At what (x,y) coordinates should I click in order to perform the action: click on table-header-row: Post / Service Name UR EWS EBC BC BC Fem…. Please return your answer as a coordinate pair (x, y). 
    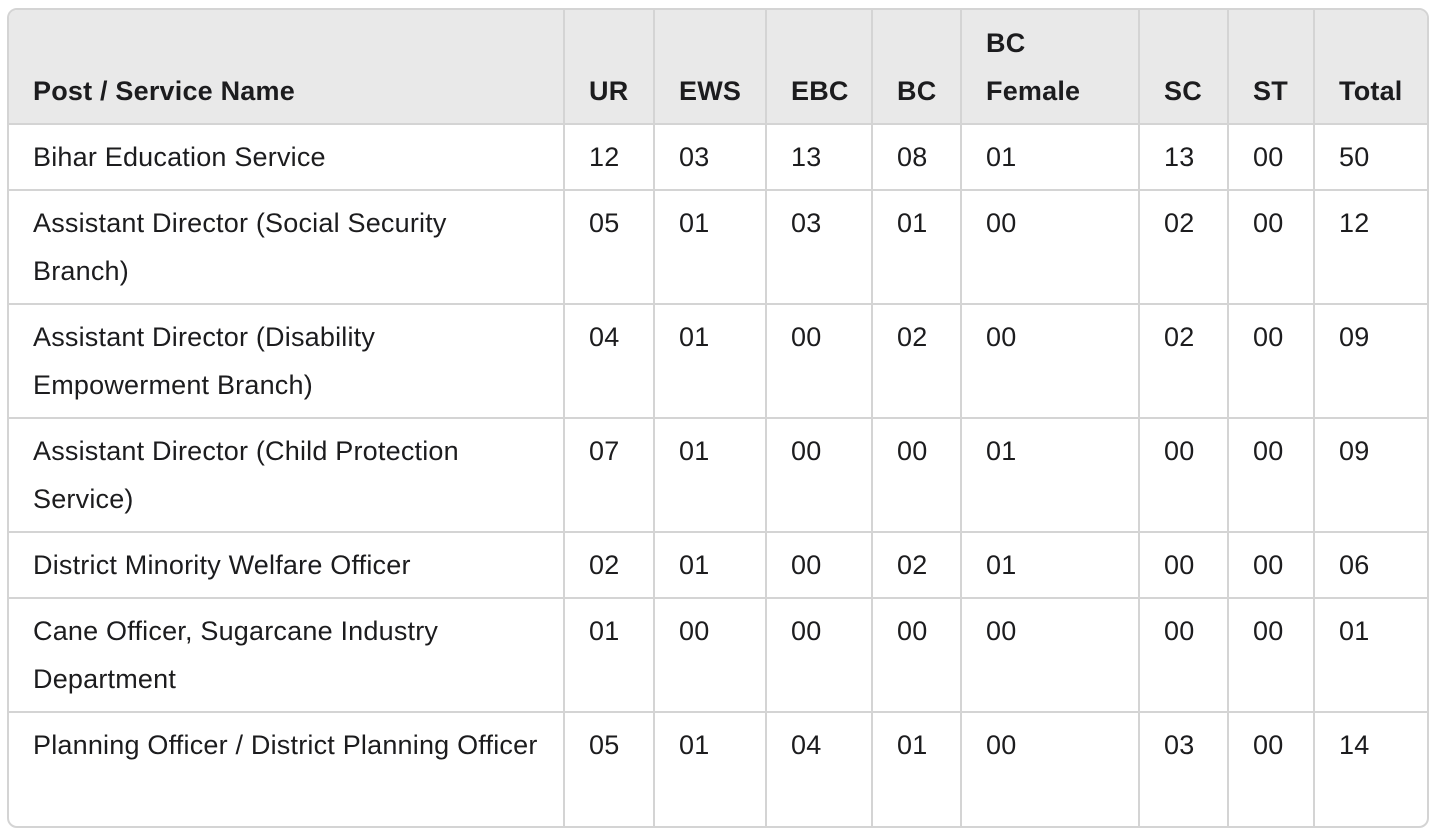
    Looking at the image, I should click on (718, 67).